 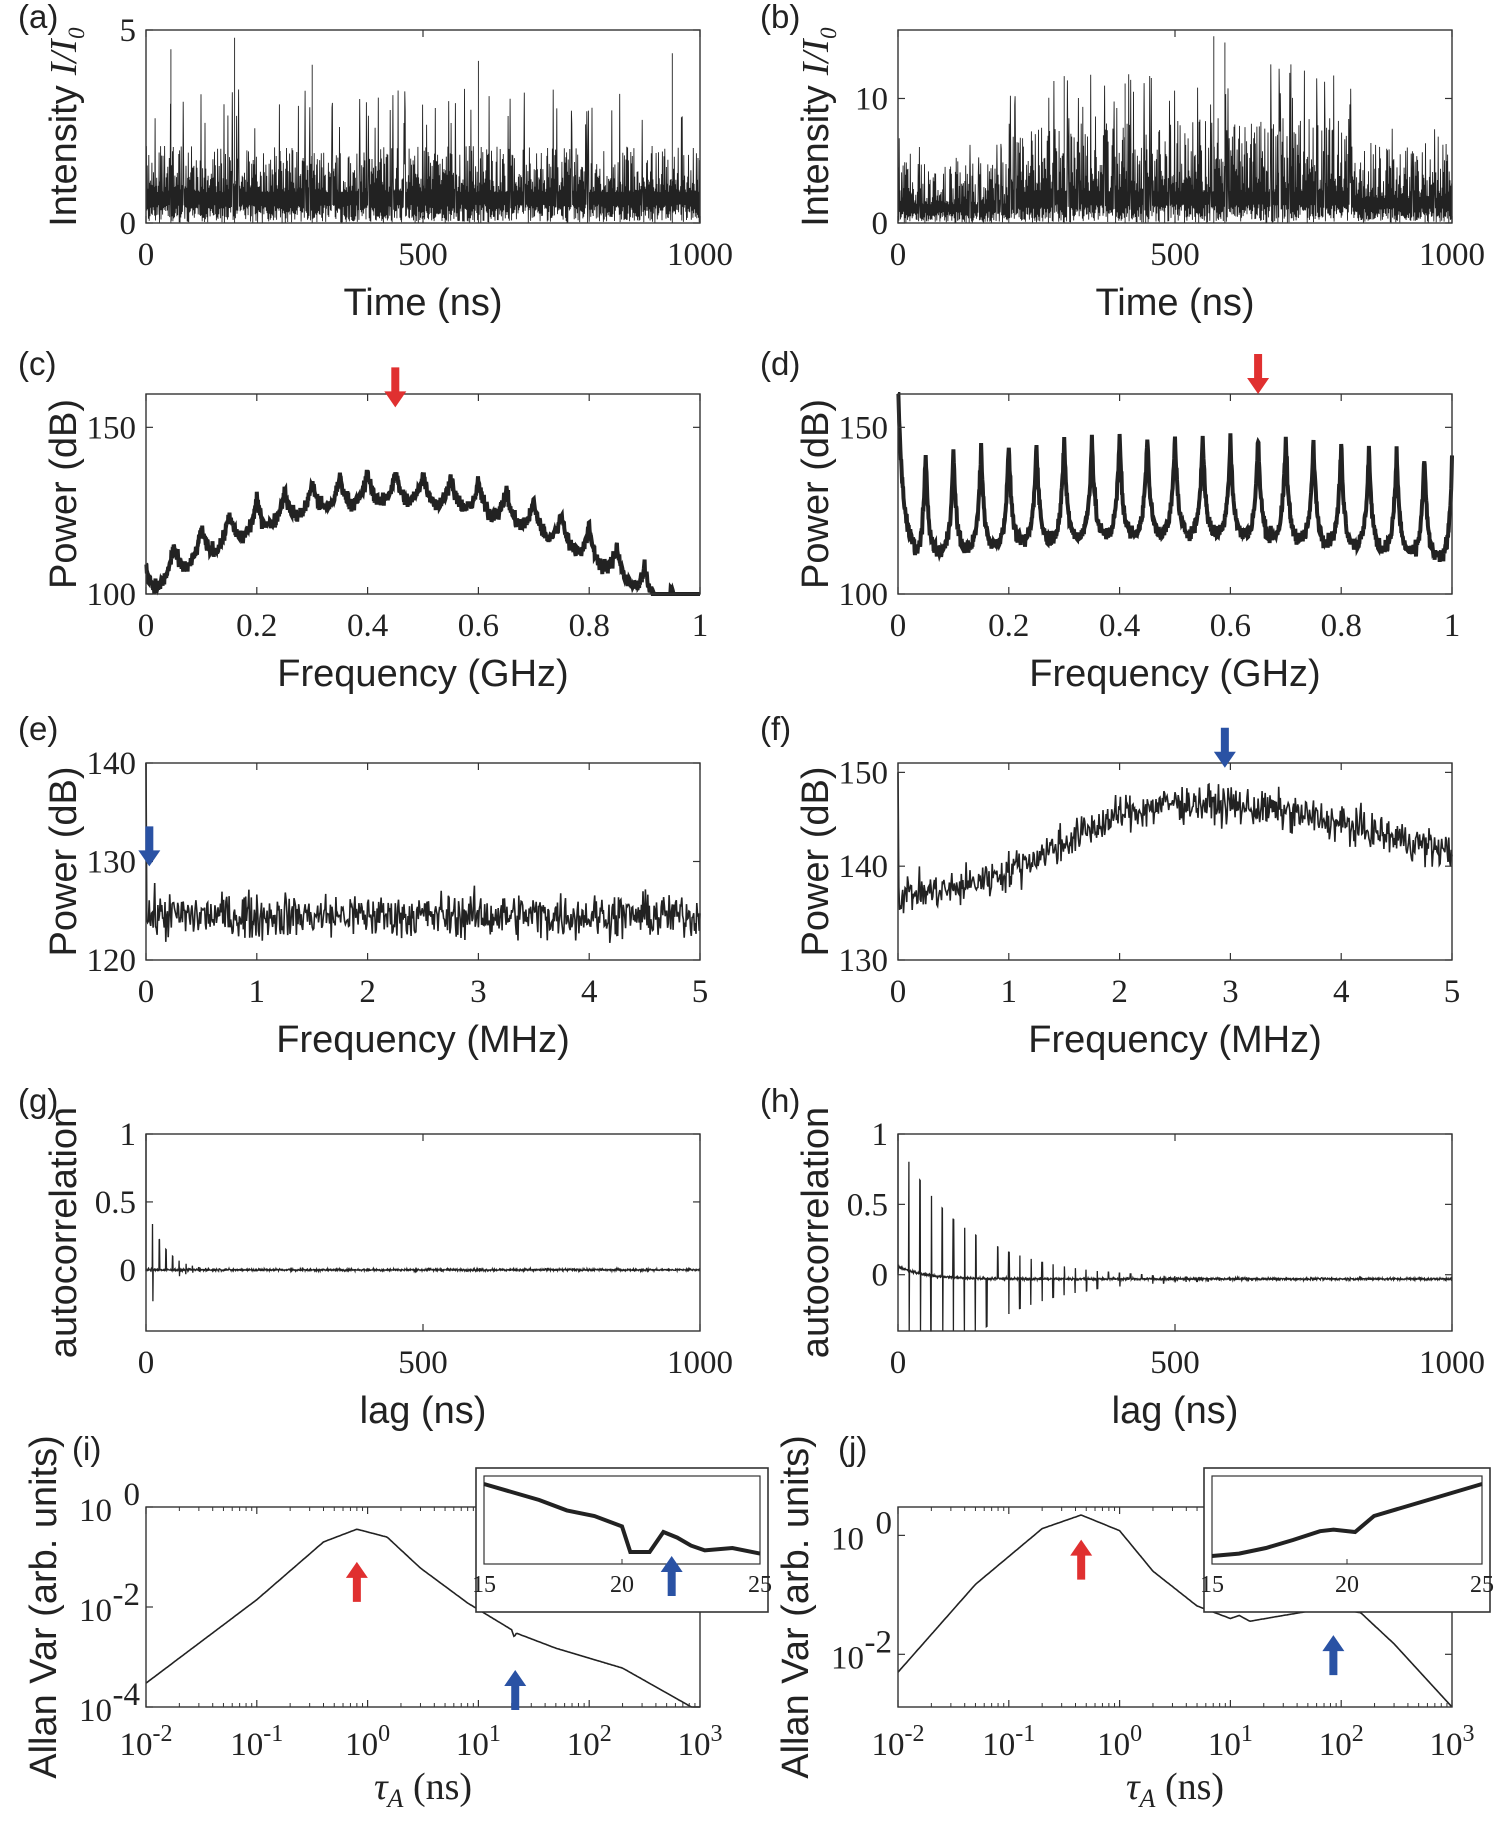 What do you see at coordinates (422, 303) in the screenshot?
I see `x-axis-label: Time (ns)` at bounding box center [422, 303].